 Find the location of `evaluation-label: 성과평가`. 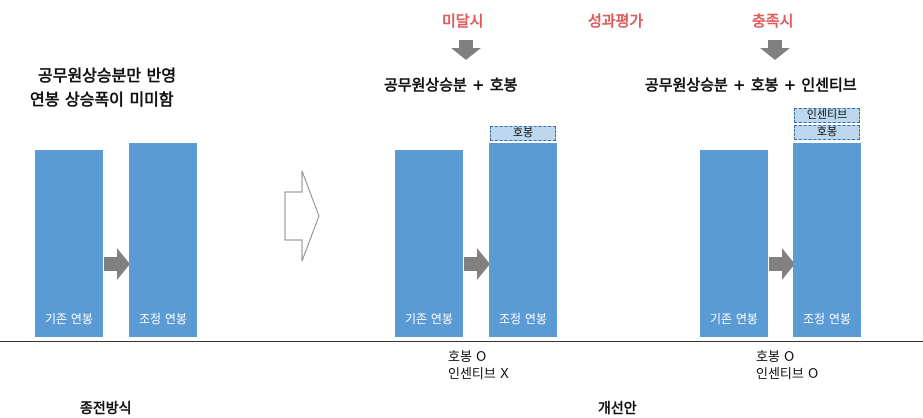

evaluation-label: 성과평가 is located at coordinates (616, 21).